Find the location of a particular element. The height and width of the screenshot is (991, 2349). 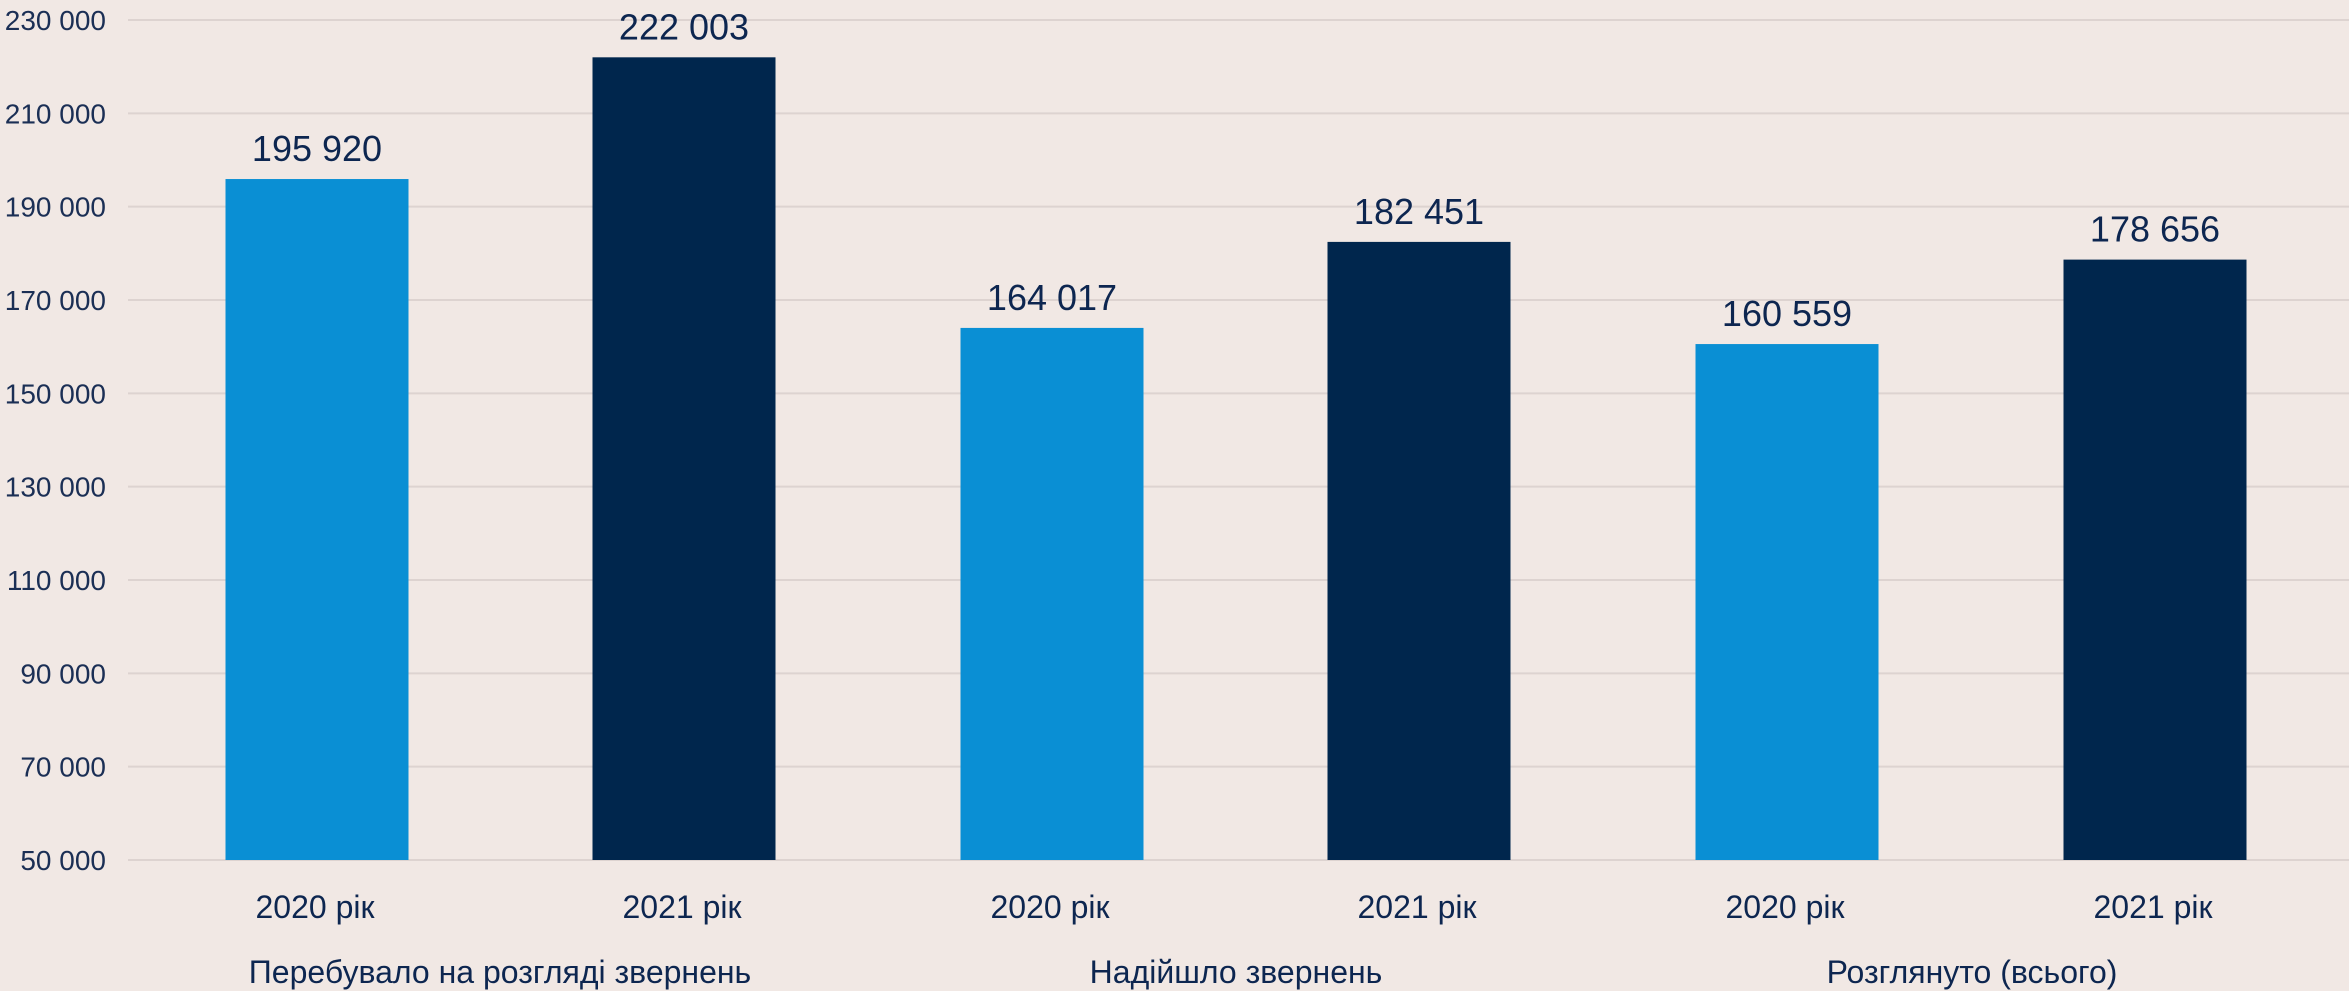

group-label: Розглянуто (всього) is located at coordinates (1972, 972).